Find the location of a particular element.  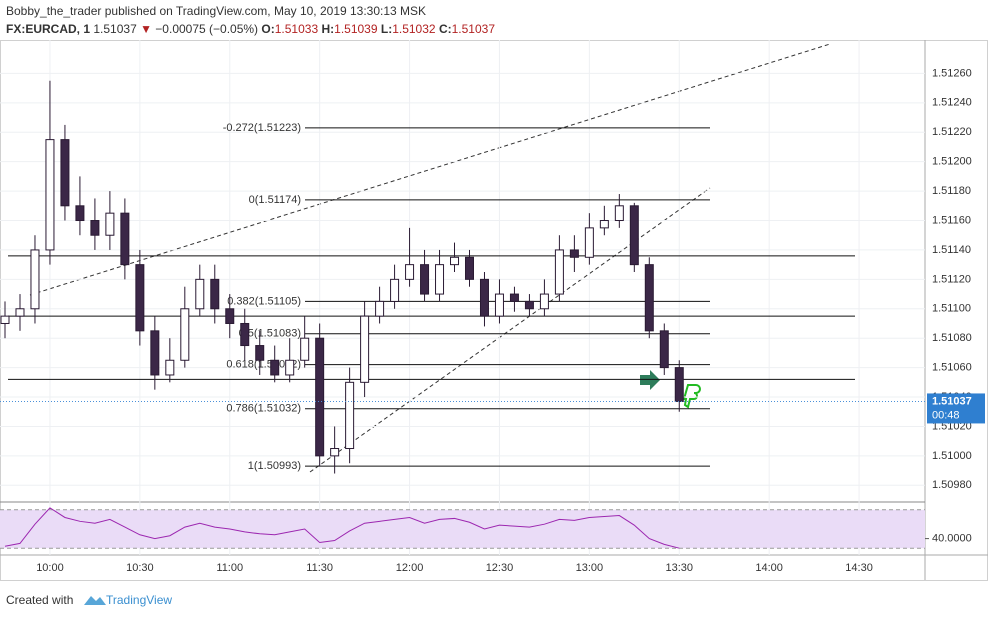

x-tick-label: 14:00 is located at coordinates (769, 568).